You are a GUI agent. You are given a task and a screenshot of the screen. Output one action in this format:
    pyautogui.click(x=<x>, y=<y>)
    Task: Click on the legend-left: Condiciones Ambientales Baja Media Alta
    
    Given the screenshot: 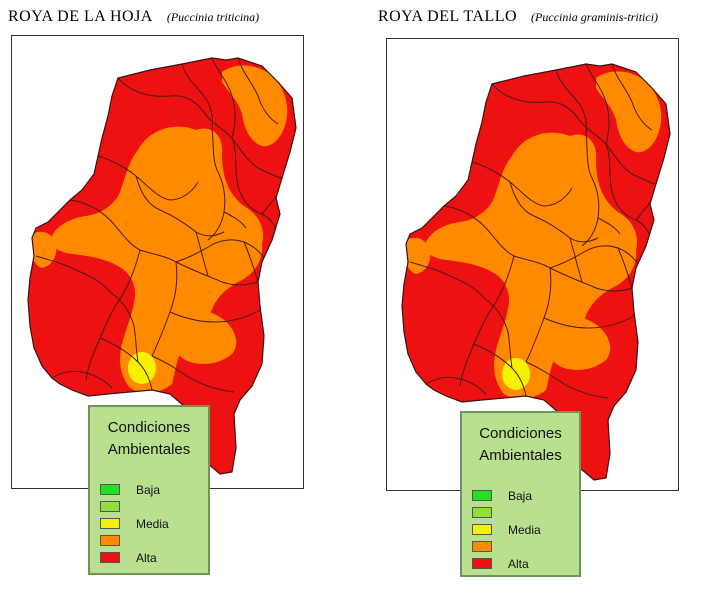 What is the action you would take?
    pyautogui.click(x=149, y=490)
    